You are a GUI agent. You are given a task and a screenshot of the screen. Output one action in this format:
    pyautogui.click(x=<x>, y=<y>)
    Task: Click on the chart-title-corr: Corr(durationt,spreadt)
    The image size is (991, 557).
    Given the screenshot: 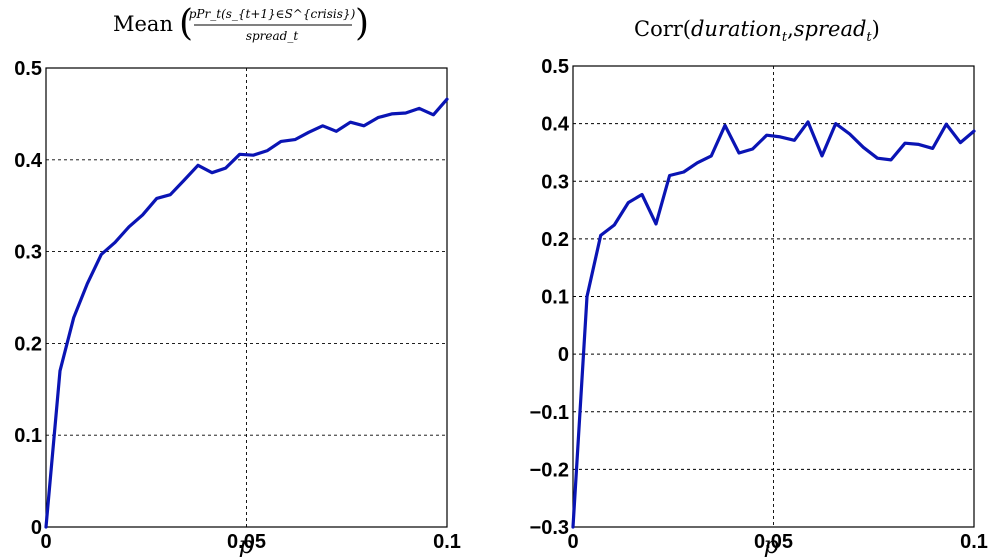 What is the action you would take?
    pyautogui.click(x=757, y=31)
    